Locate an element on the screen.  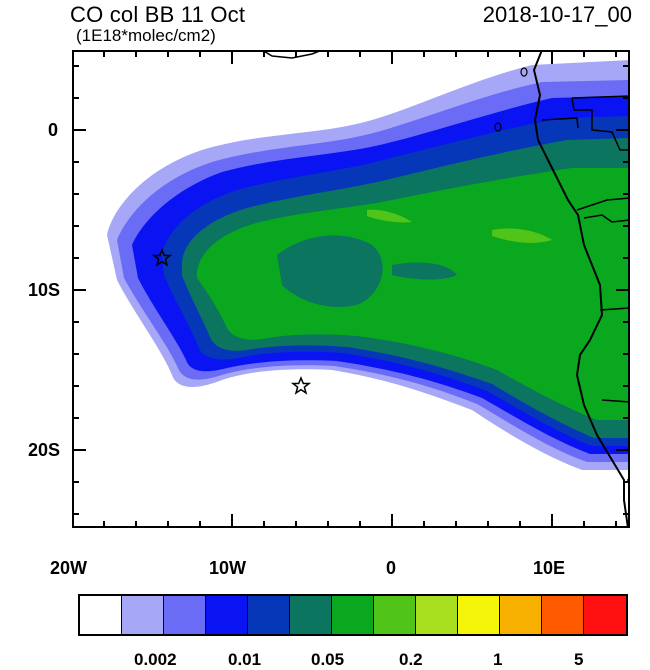
colorbar-tick-label: 0.2 is located at coordinates (411, 659).